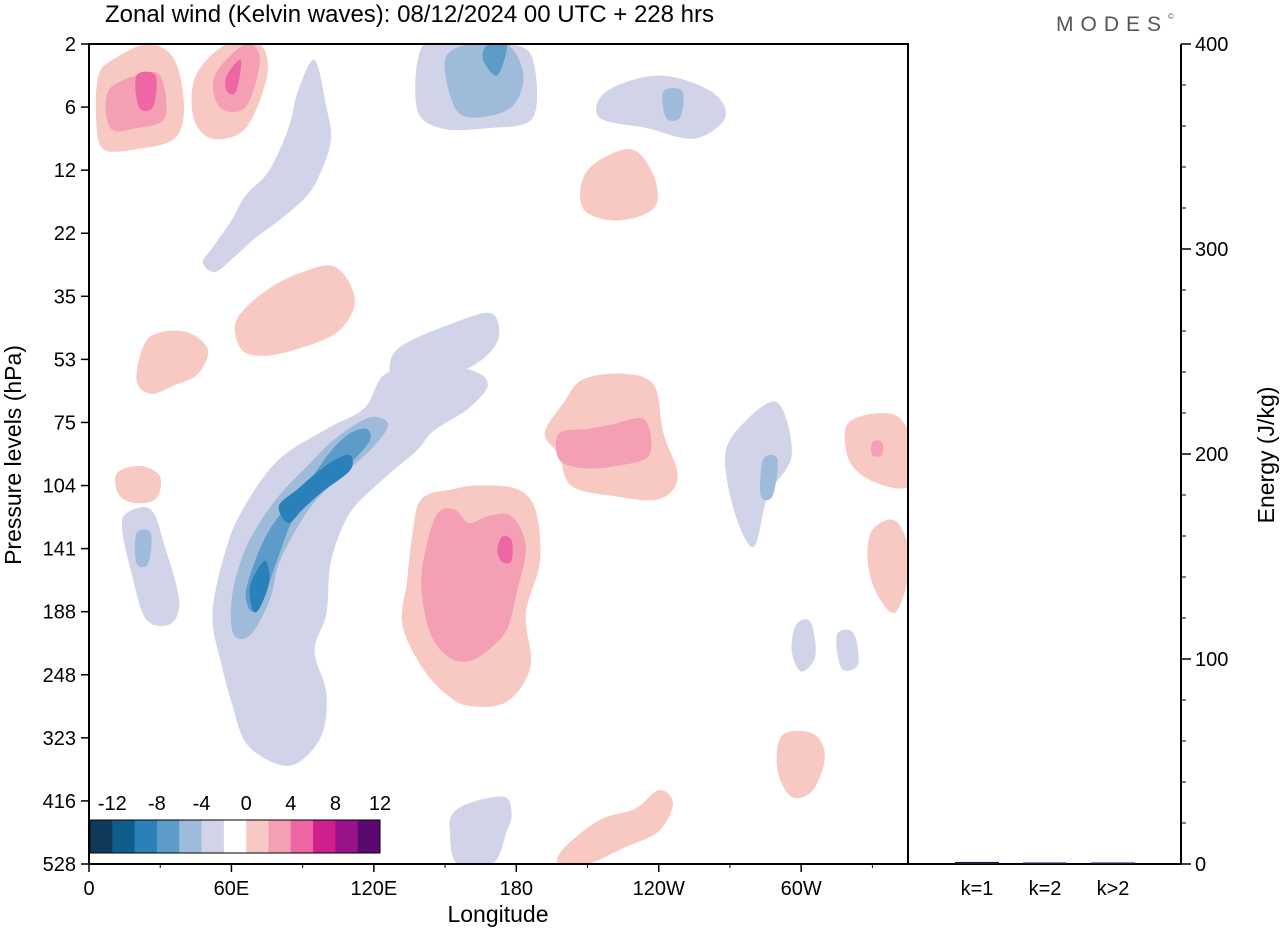  I want to click on y-tick-label: 248, so click(59, 676).